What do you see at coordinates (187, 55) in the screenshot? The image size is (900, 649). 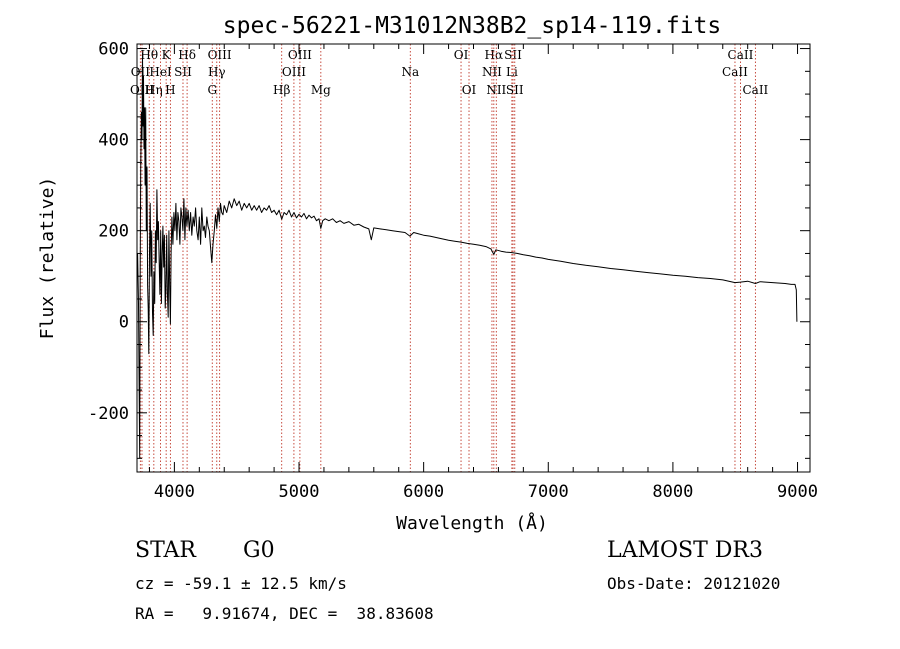 I see `line-marker-label: Hδ` at bounding box center [187, 55].